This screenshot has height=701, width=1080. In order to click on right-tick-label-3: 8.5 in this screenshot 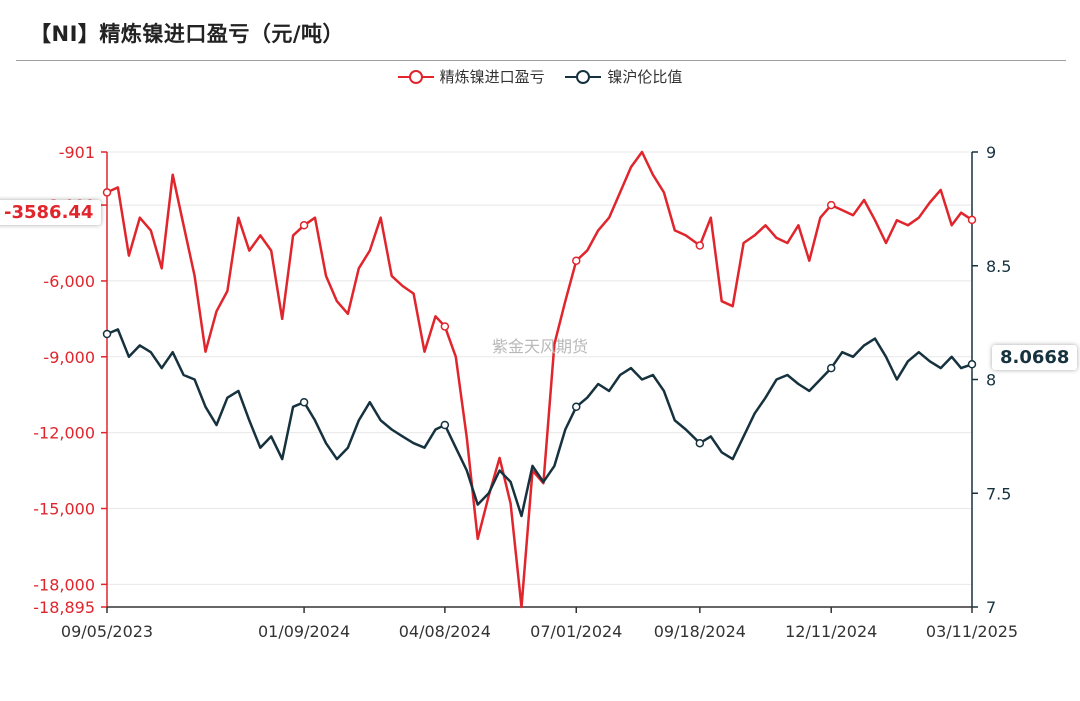, I will do `click(998, 266)`.